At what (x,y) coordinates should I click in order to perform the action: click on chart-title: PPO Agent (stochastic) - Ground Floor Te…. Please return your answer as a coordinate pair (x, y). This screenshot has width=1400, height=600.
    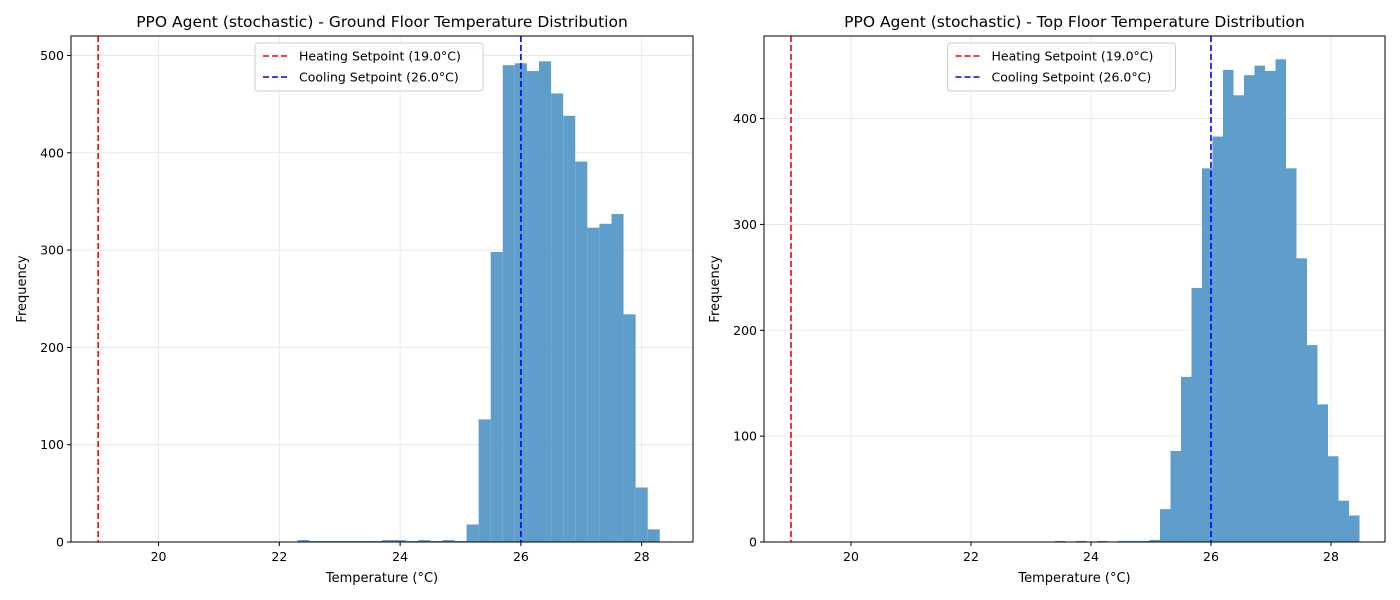
    Looking at the image, I should click on (382, 22).